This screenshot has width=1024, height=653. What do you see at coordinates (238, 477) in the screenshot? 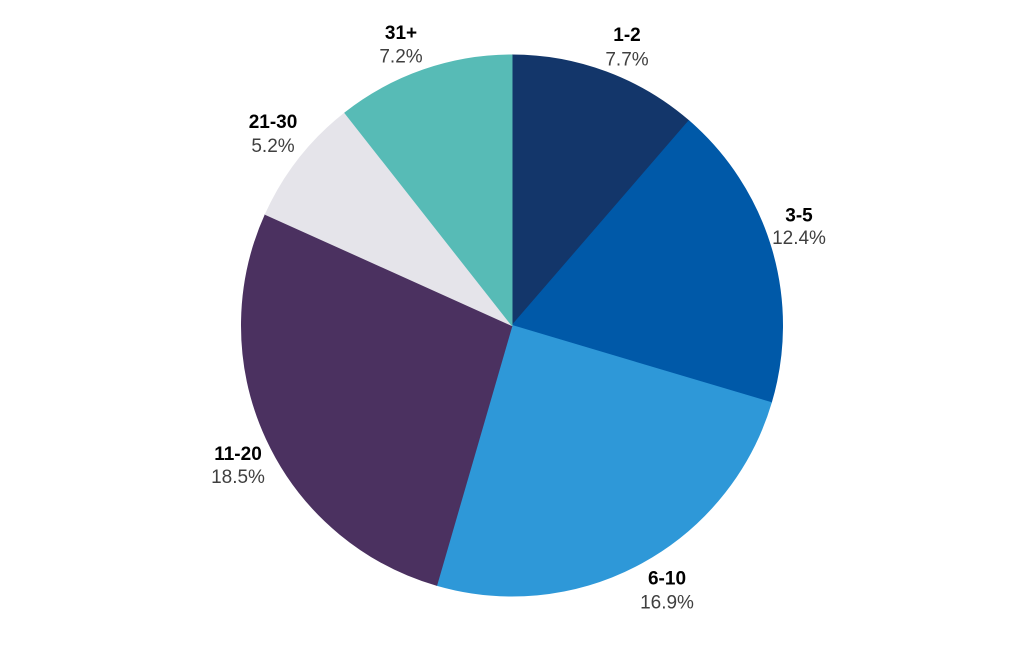
I see `svg-text: 18.5%` at bounding box center [238, 477].